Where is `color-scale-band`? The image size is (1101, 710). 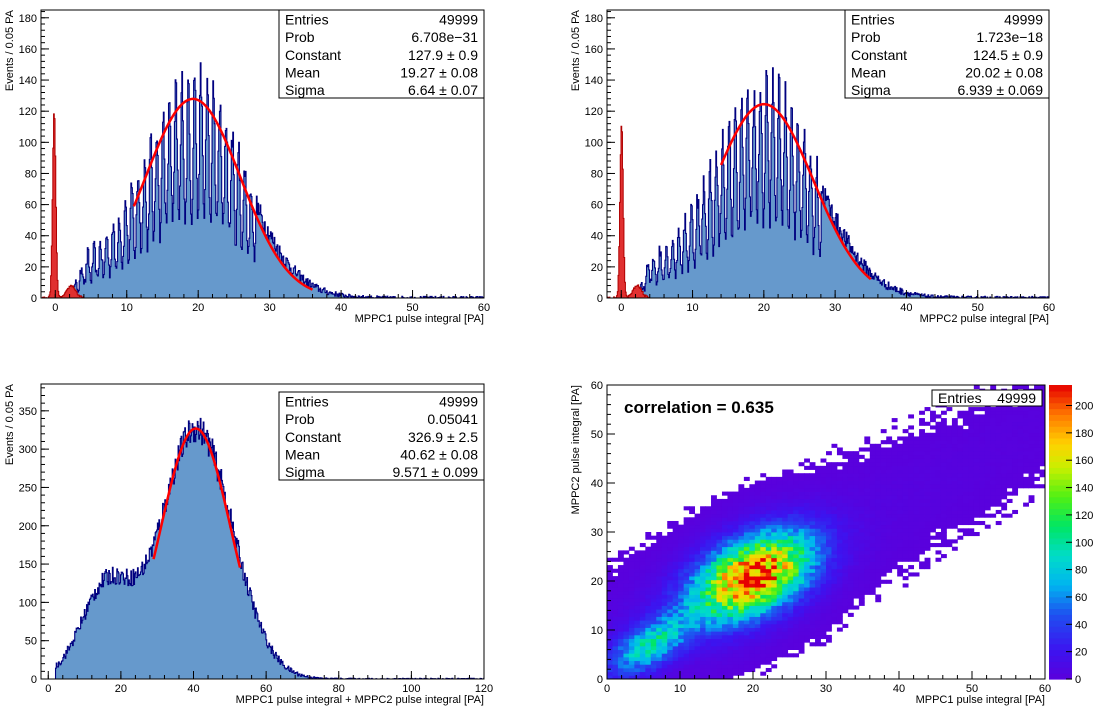
color-scale-band is located at coordinates (1060, 388).